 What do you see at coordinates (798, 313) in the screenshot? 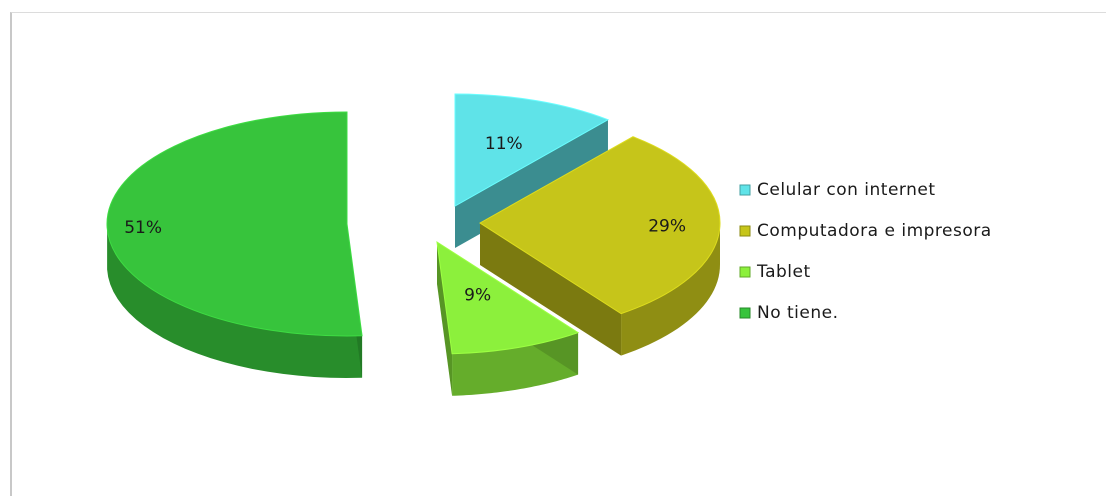
I see `legend-label-no-tiene: No tiene.` at bounding box center [798, 313].